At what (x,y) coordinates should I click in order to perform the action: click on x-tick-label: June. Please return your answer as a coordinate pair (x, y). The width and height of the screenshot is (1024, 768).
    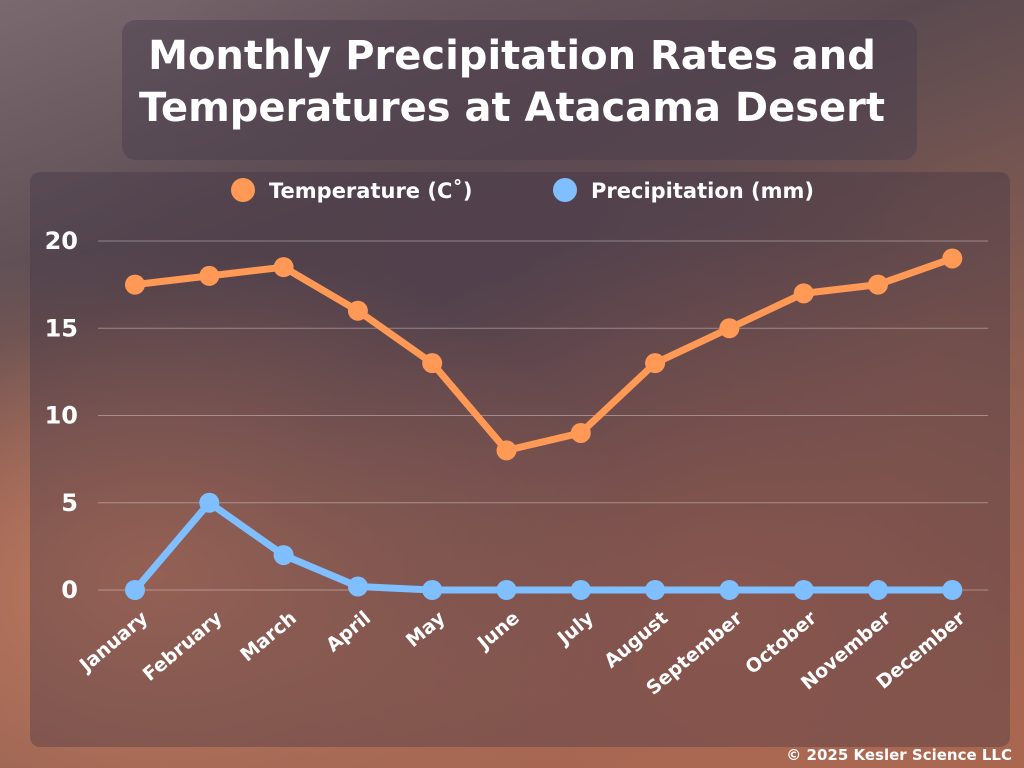
    Looking at the image, I should click on (498, 631).